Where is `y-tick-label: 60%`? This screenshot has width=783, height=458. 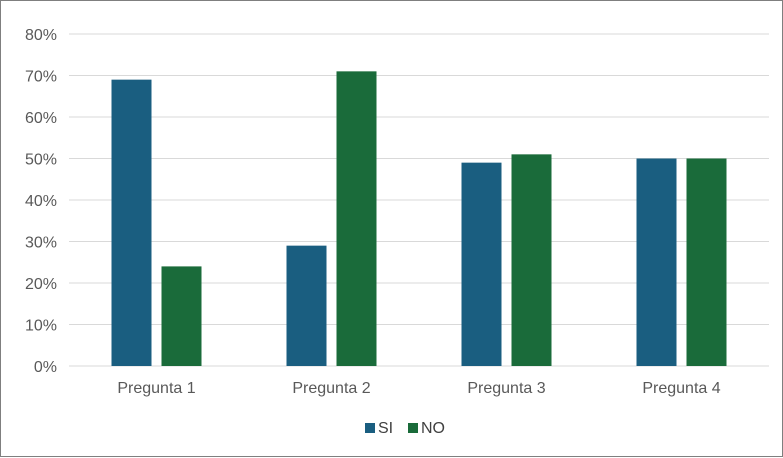 y-tick-label: 60% is located at coordinates (41, 118).